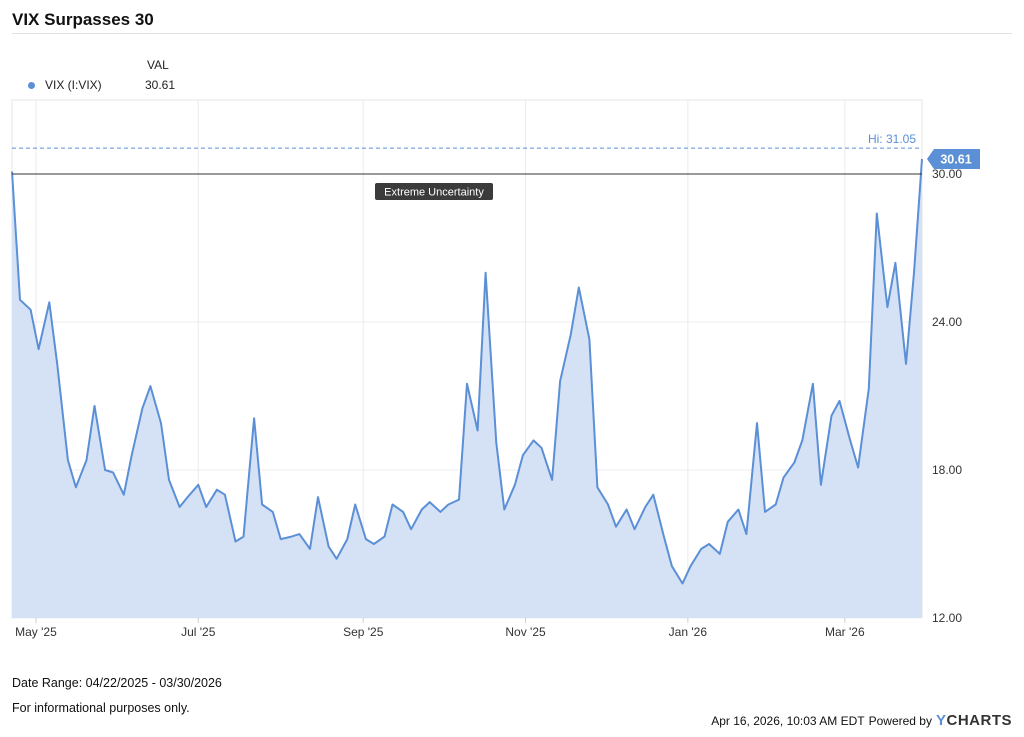 This screenshot has height=737, width=1024. Describe the element at coordinates (363, 632) in the screenshot. I see `x-tick-label: Sep '25` at that location.